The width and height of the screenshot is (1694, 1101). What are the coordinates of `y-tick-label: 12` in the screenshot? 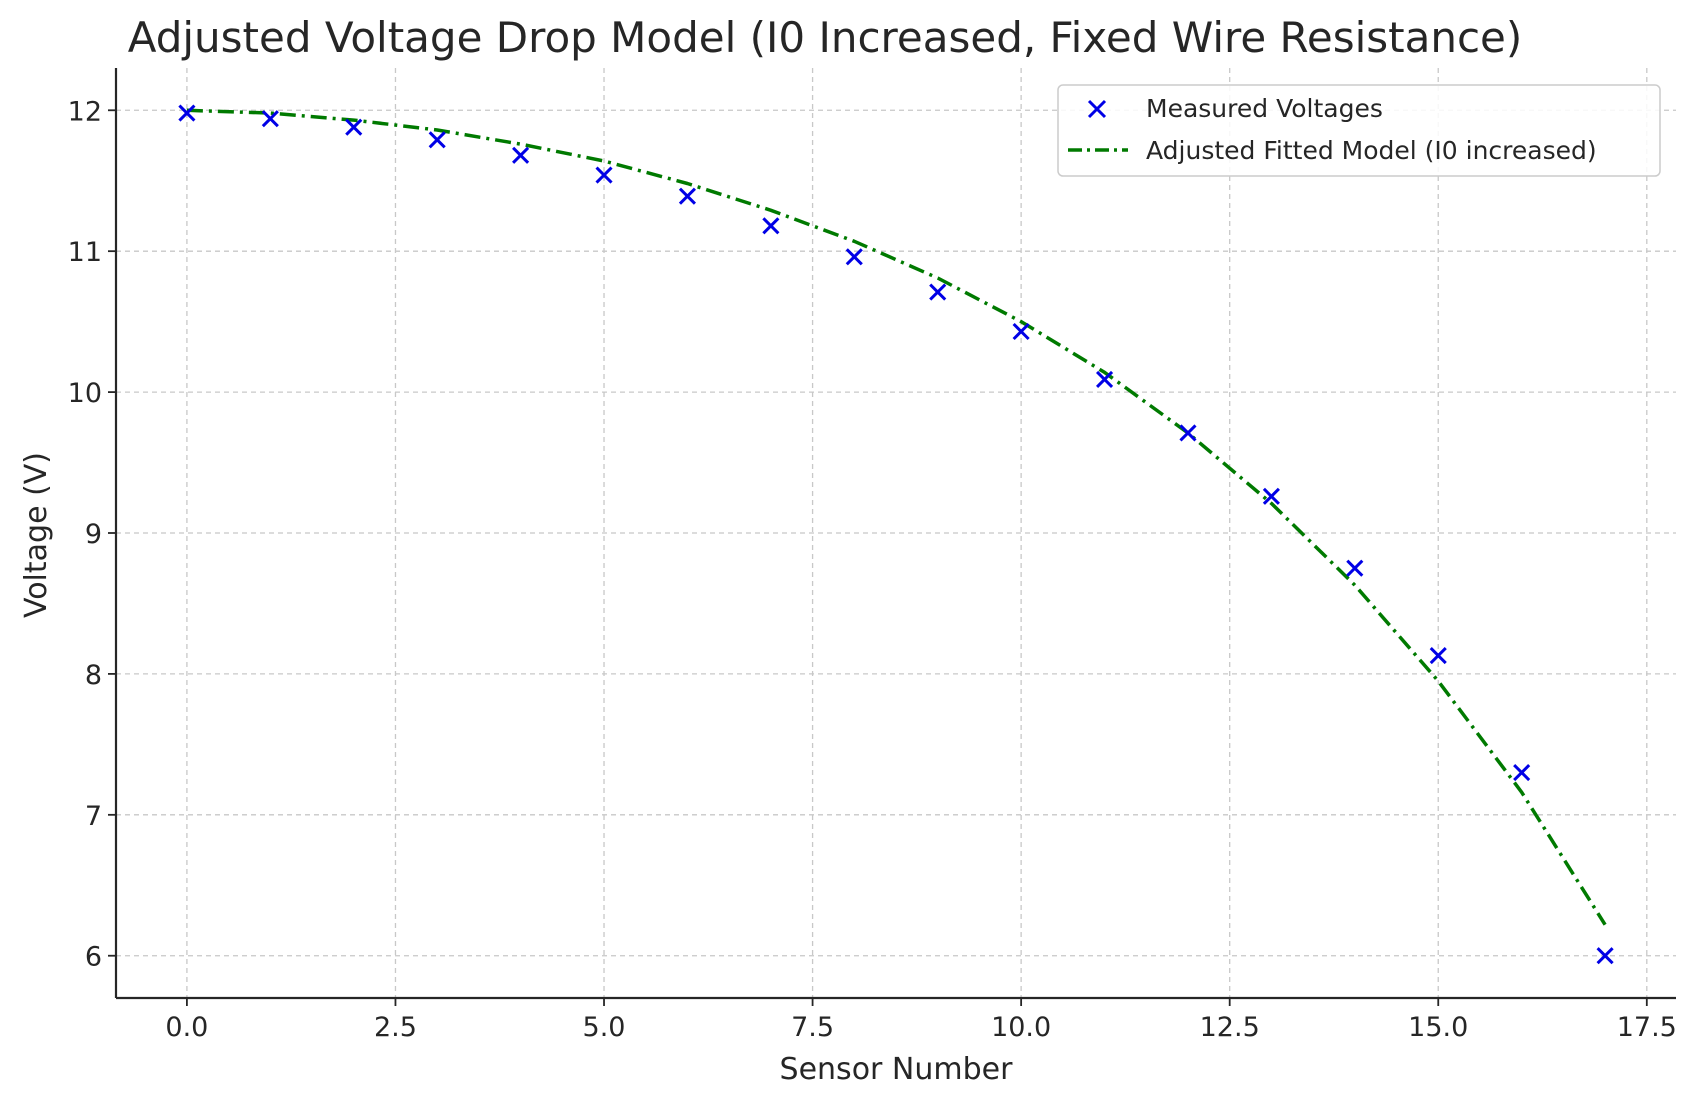 It's located at (85, 111).